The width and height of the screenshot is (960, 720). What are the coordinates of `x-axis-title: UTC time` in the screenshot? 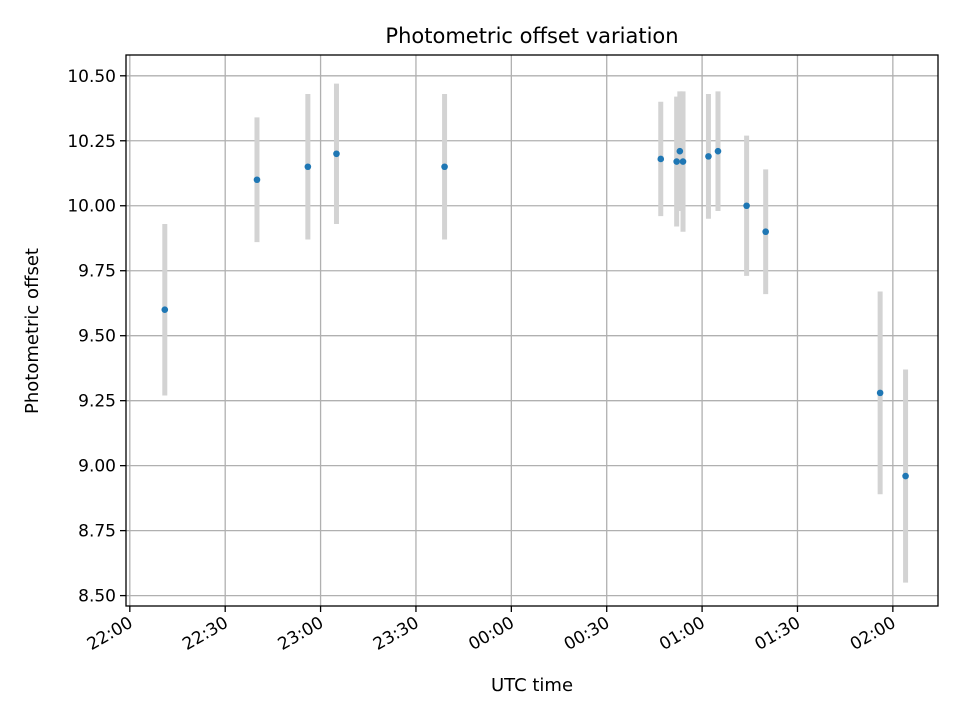 It's located at (532, 685).